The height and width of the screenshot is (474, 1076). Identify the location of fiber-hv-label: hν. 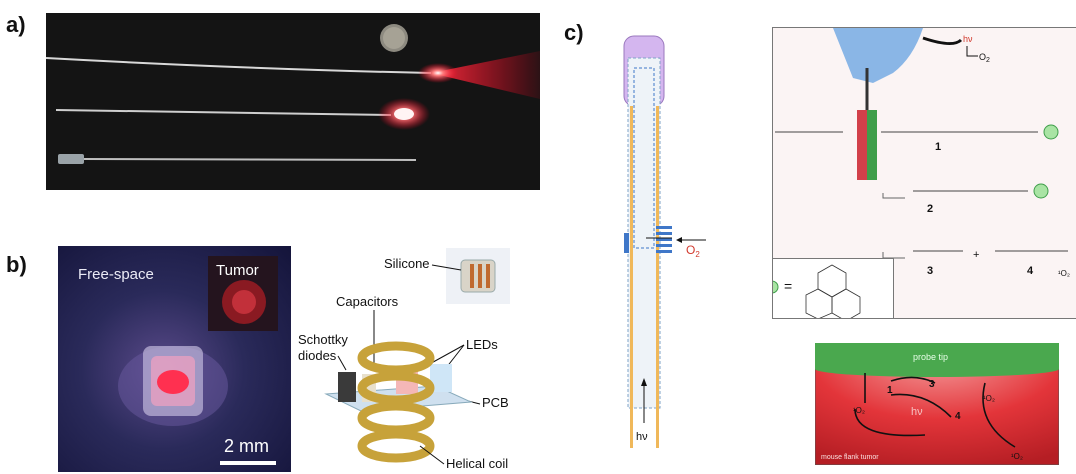
(642, 437).